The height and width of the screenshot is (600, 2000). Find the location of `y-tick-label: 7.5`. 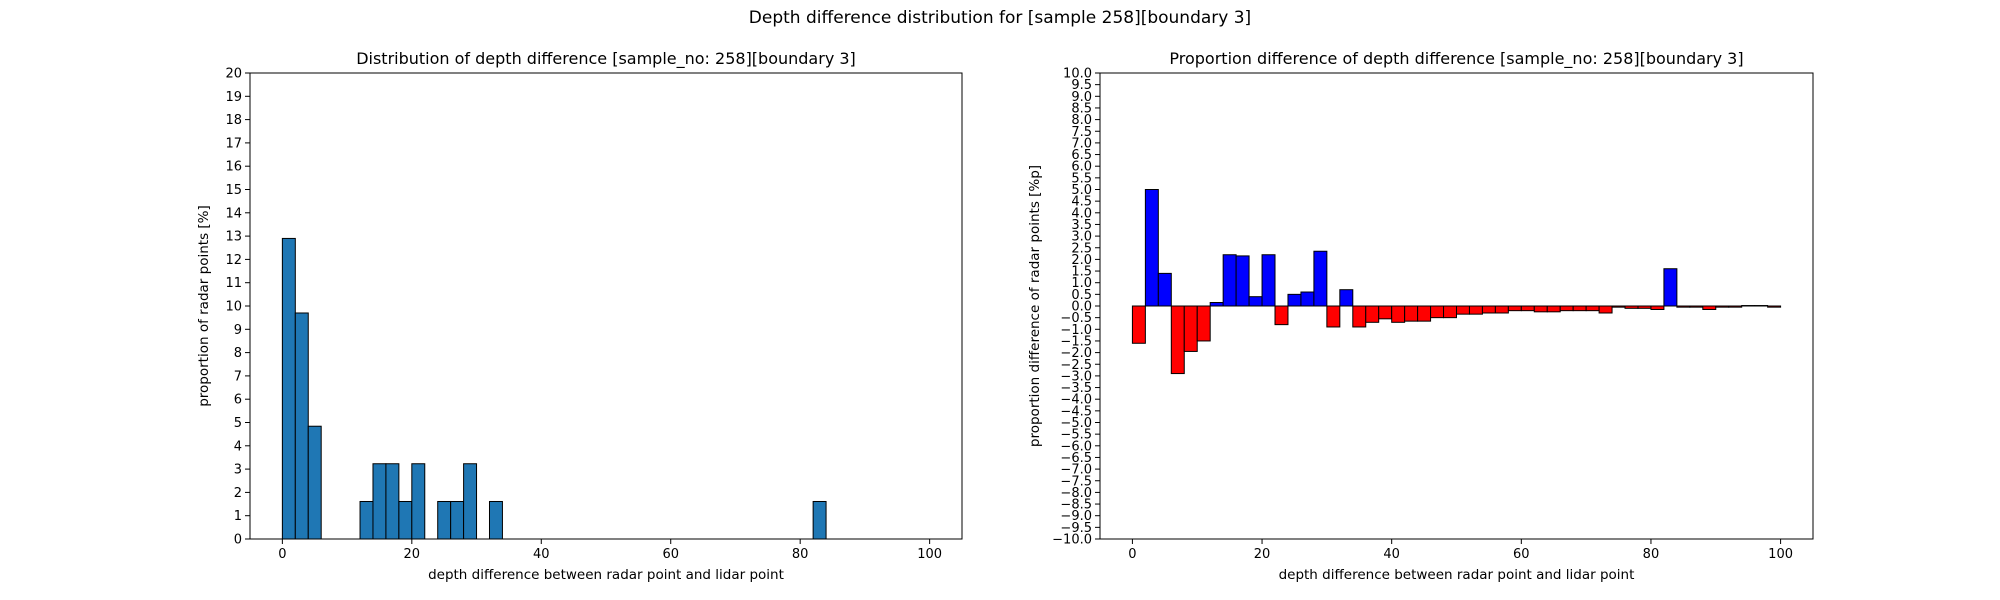

y-tick-label: 7.5 is located at coordinates (1081, 132).